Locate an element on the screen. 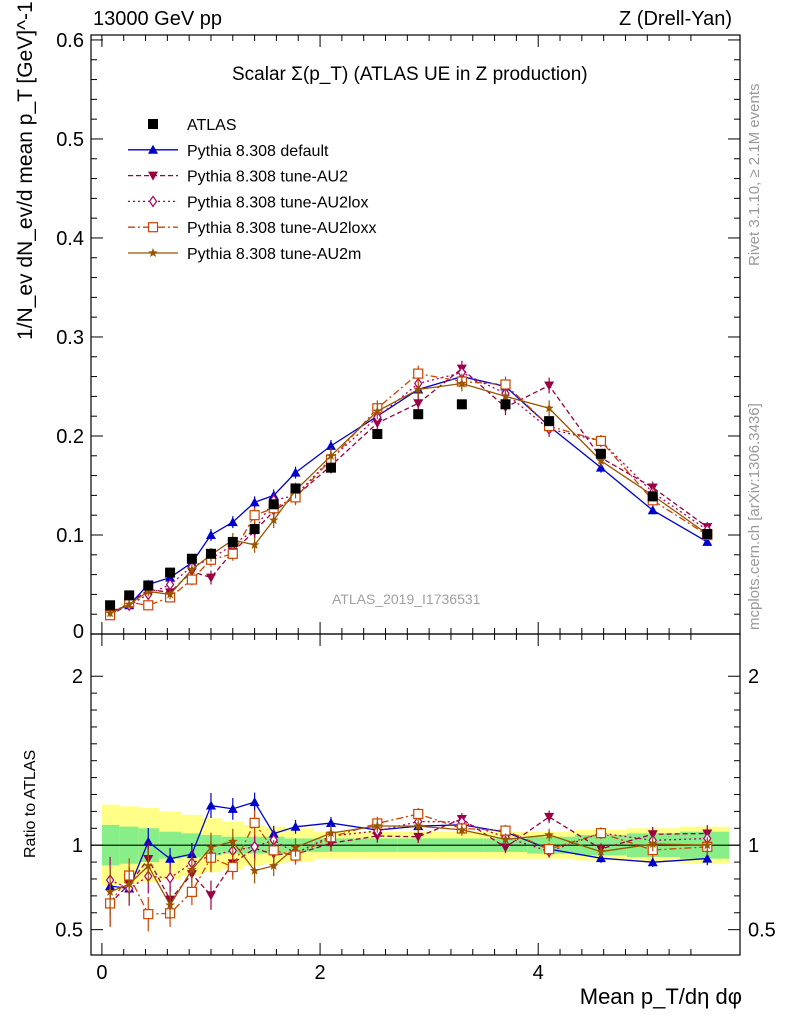  ratio-y-tick-label-right: 2 is located at coordinates (753, 677).